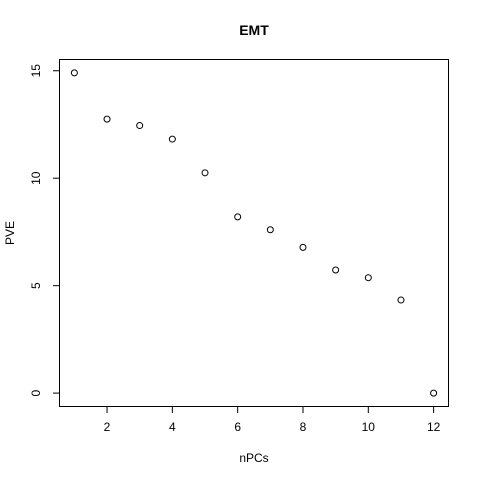 This screenshot has width=480, height=480. Describe the element at coordinates (36, 392) in the screenshot. I see `y-tick-label: 0` at that location.